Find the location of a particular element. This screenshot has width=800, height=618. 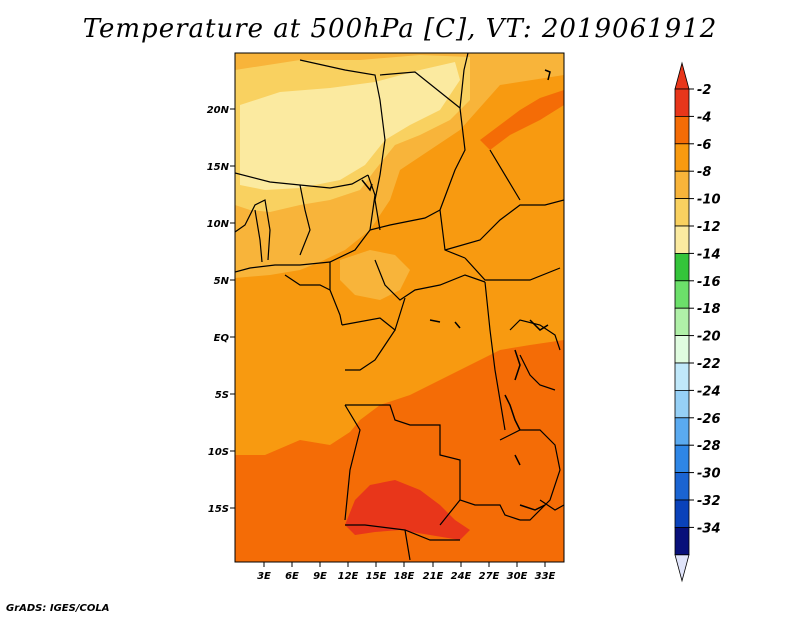

lat-tick-label: 20N is located at coordinates (218, 110).